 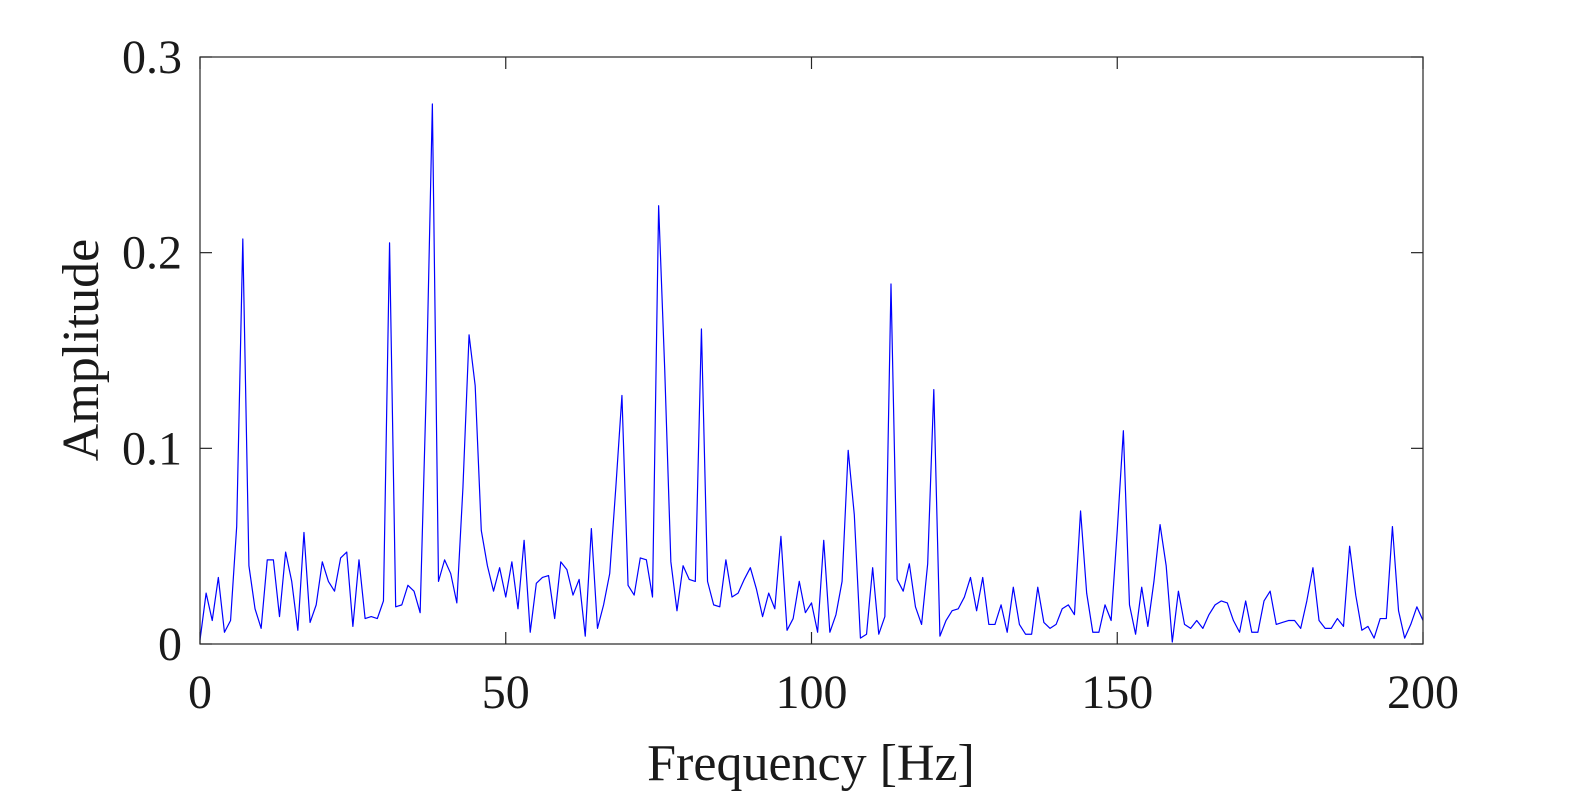 I want to click on x-tick-label: 100, so click(x=812, y=692).